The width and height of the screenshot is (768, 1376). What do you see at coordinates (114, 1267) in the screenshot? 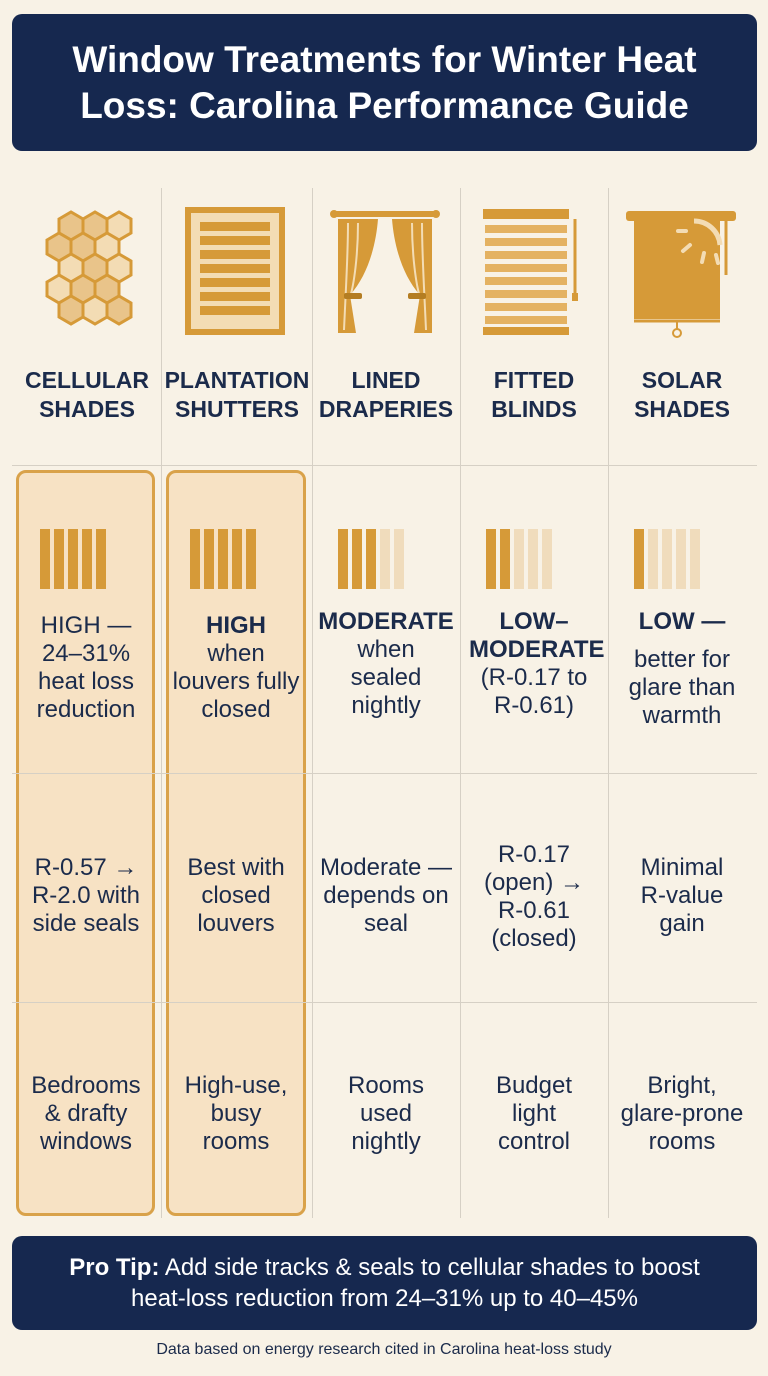
I see `pro-tip-label: Pro Tip:` at bounding box center [114, 1267].